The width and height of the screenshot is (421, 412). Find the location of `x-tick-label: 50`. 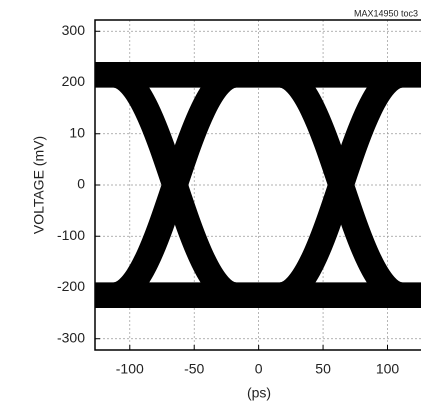

x-tick-label: 50 is located at coordinates (323, 369).